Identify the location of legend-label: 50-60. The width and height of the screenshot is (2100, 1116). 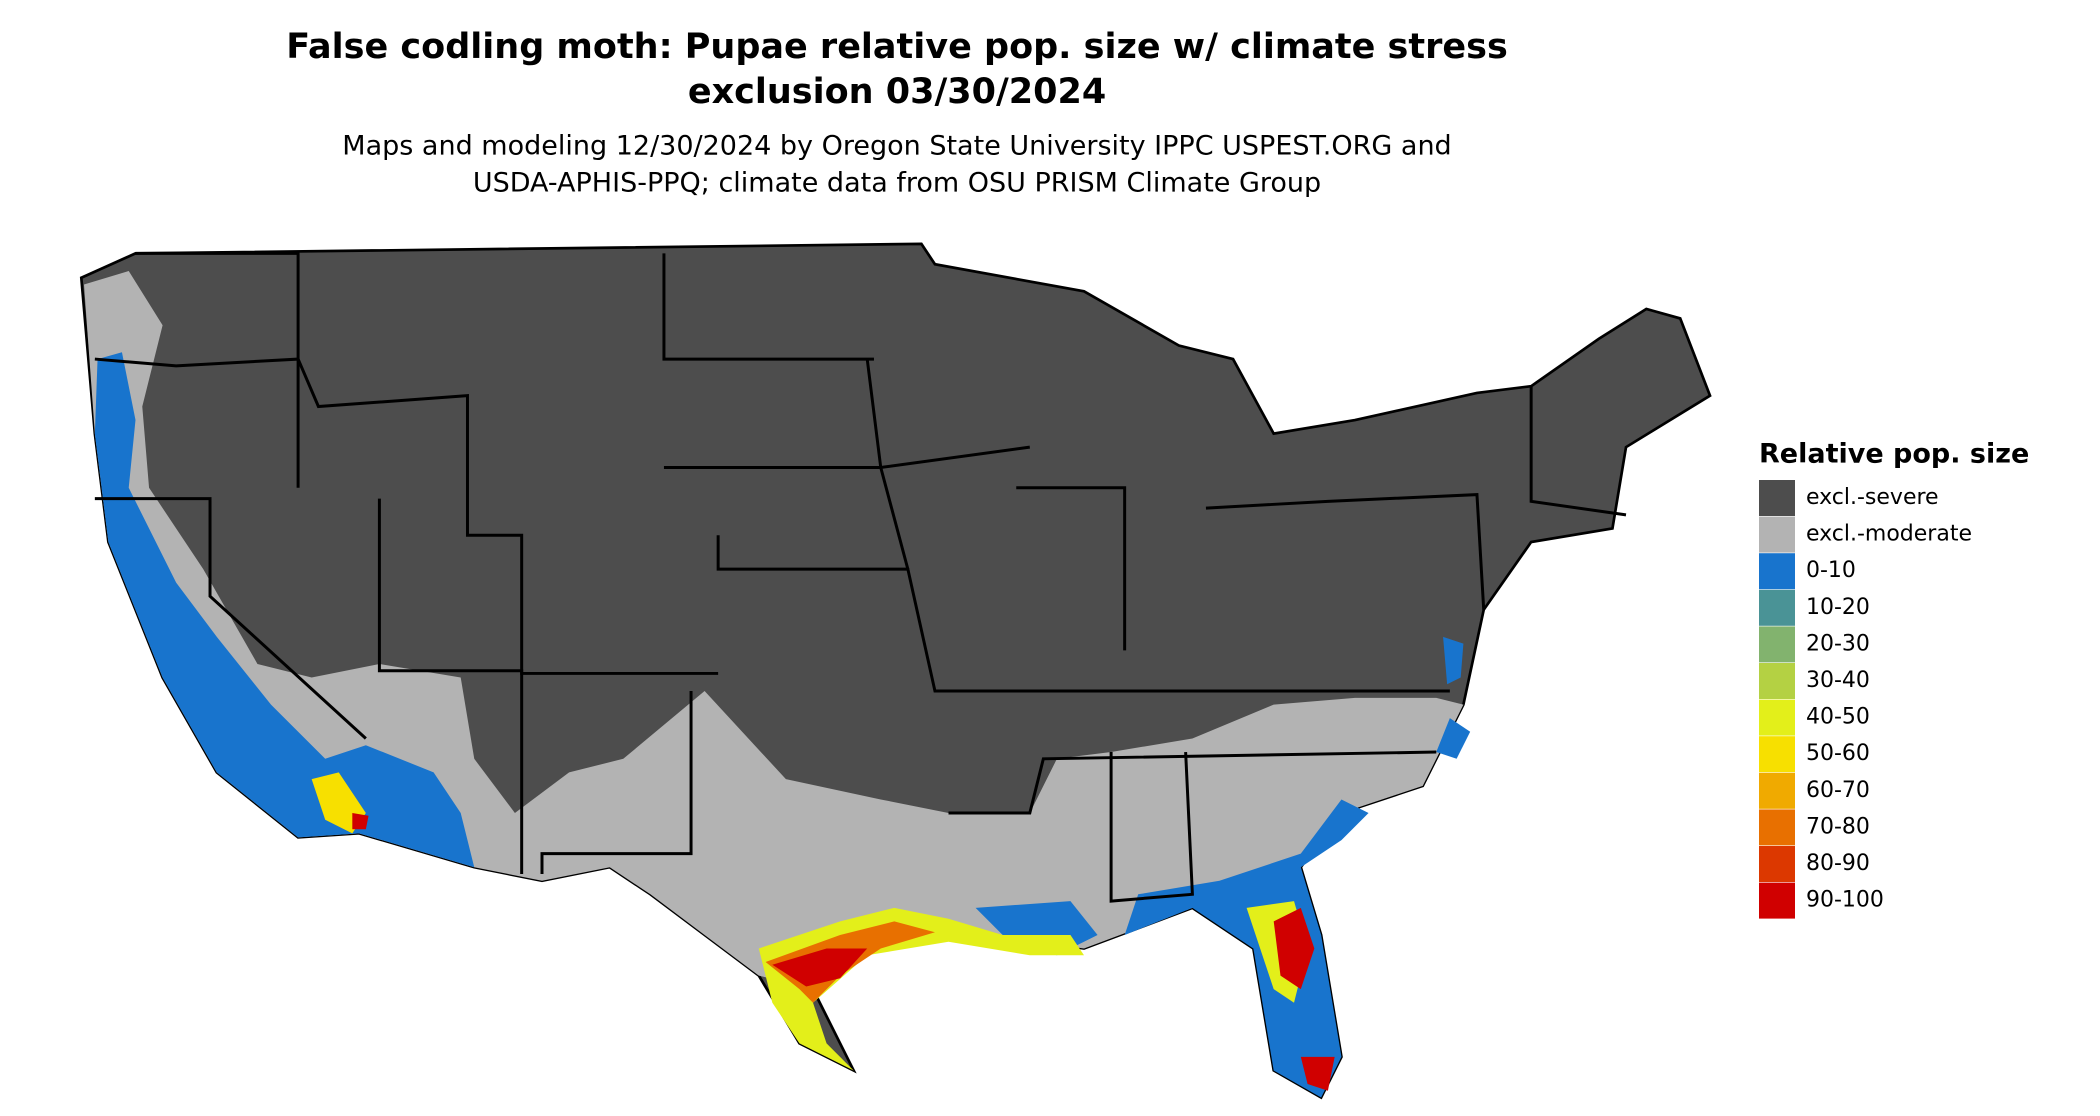
(1838, 753).